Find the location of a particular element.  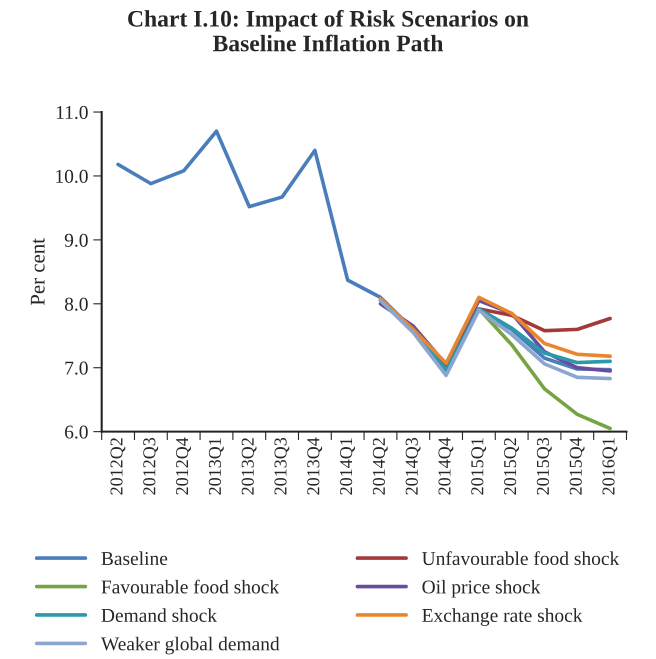

y-tick-label: 11.0 is located at coordinates (72, 113).